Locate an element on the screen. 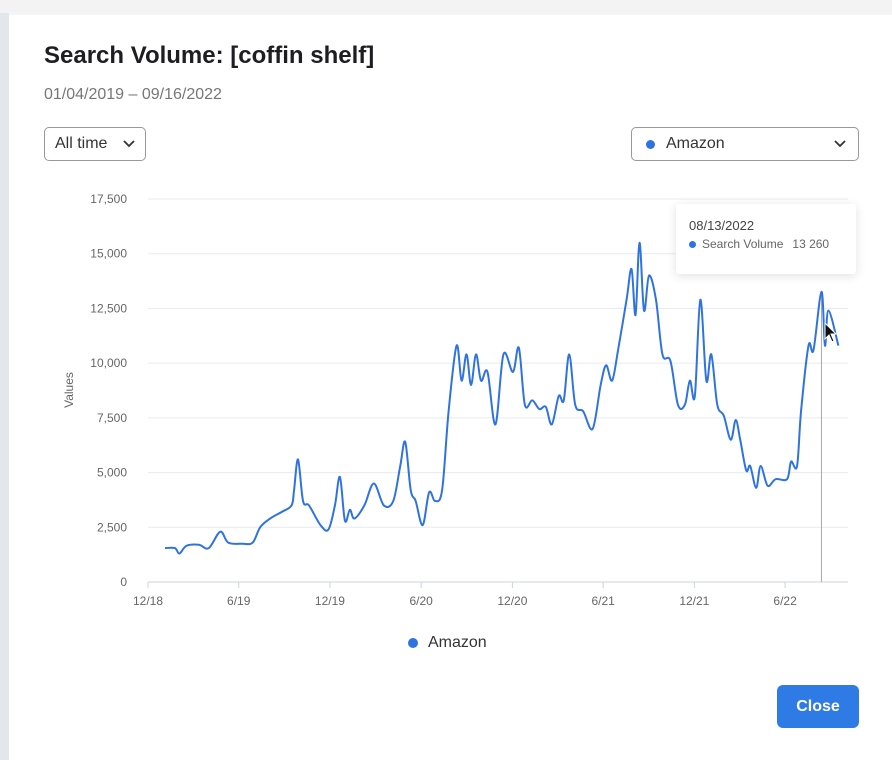 This screenshot has width=892, height=760. x-tick-label: 12/21 is located at coordinates (694, 601).